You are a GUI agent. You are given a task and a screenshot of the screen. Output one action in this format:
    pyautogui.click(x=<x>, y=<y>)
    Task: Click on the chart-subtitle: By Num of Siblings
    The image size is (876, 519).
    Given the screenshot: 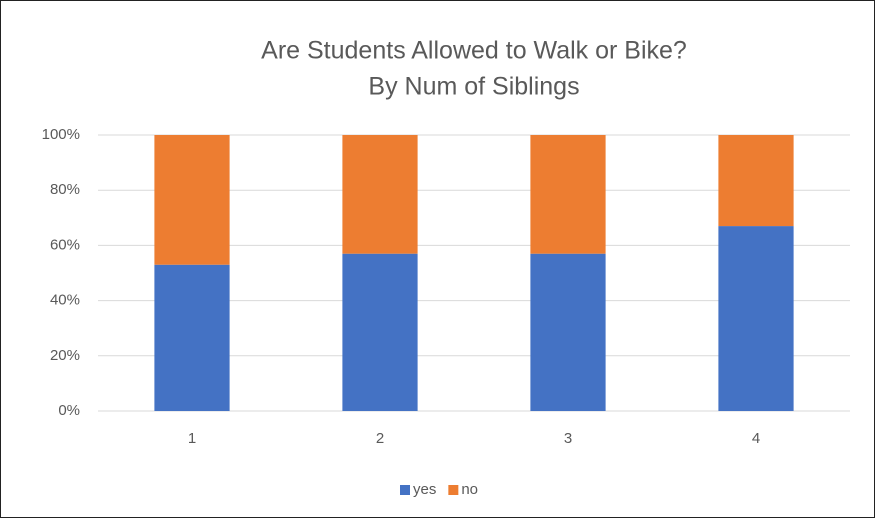 What is the action you would take?
    pyautogui.click(x=473, y=87)
    